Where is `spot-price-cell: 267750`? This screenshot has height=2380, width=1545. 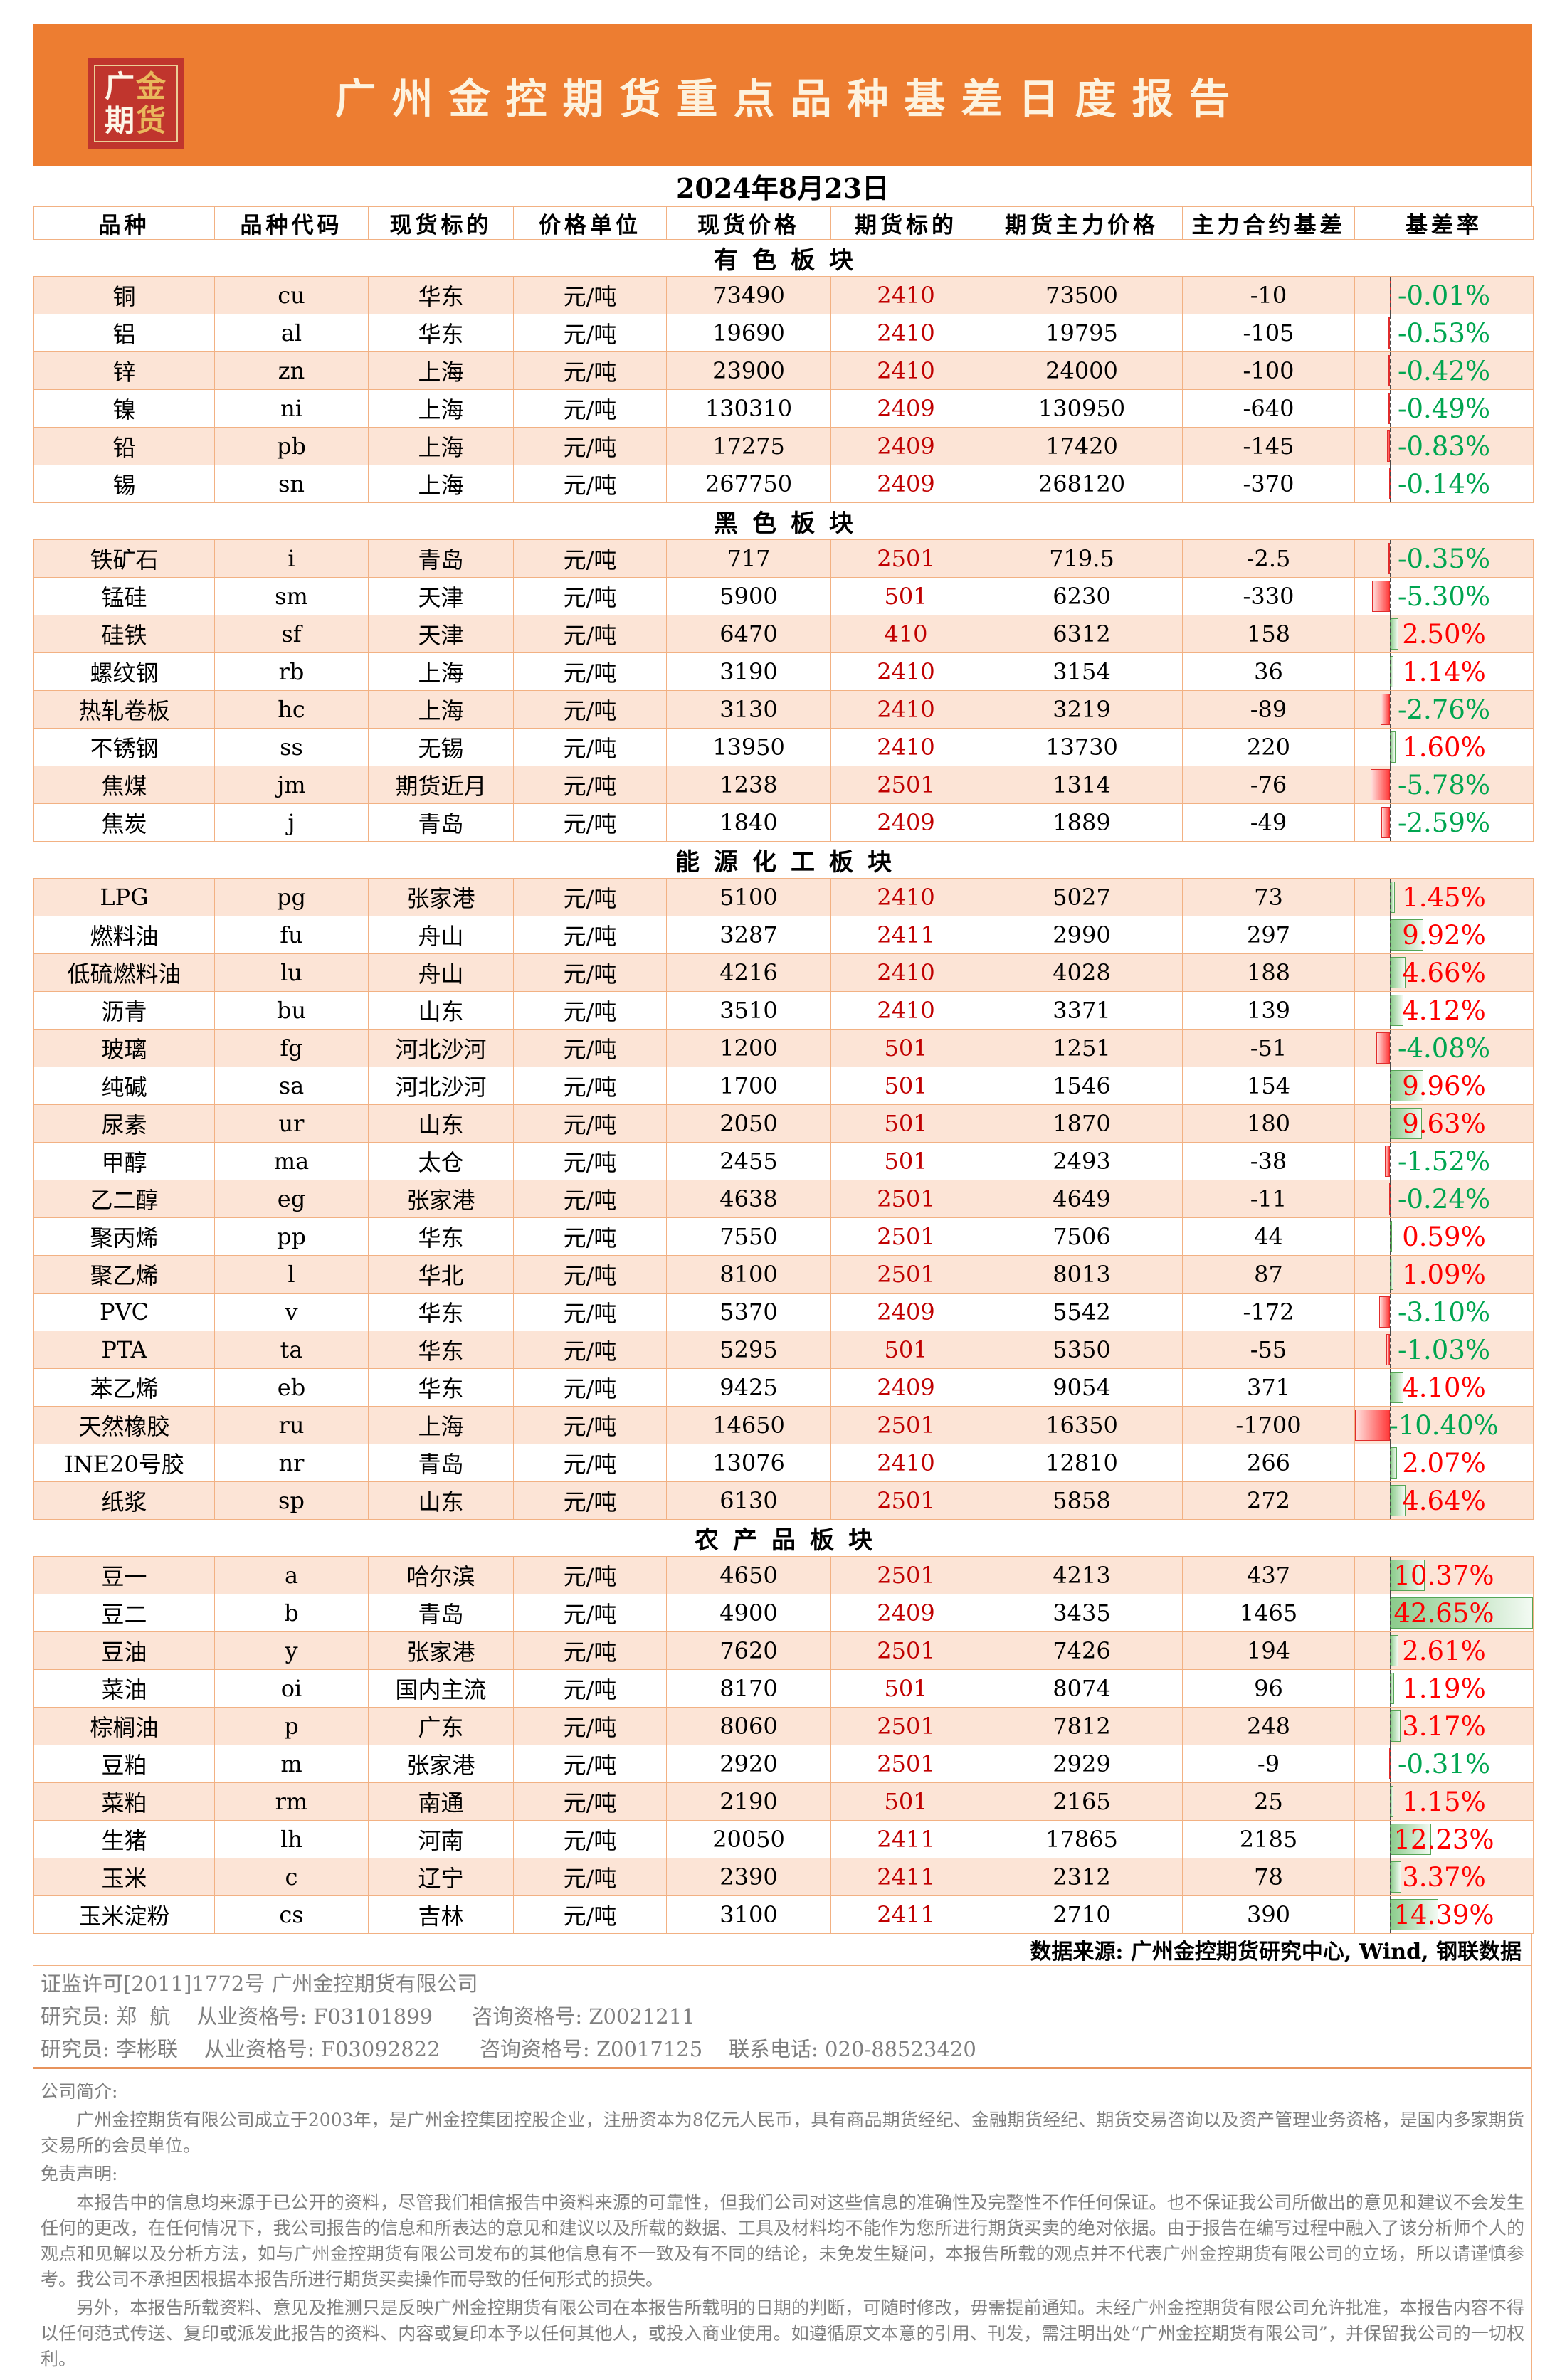
spot-price-cell: 267750 is located at coordinates (748, 484).